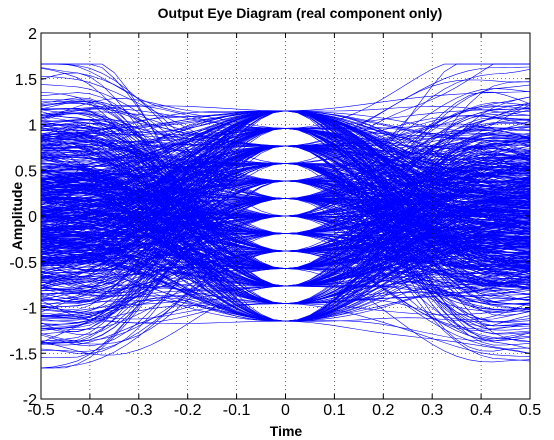  Describe the element at coordinates (383, 410) in the screenshot. I see `x-tick-label: 0.2` at that location.